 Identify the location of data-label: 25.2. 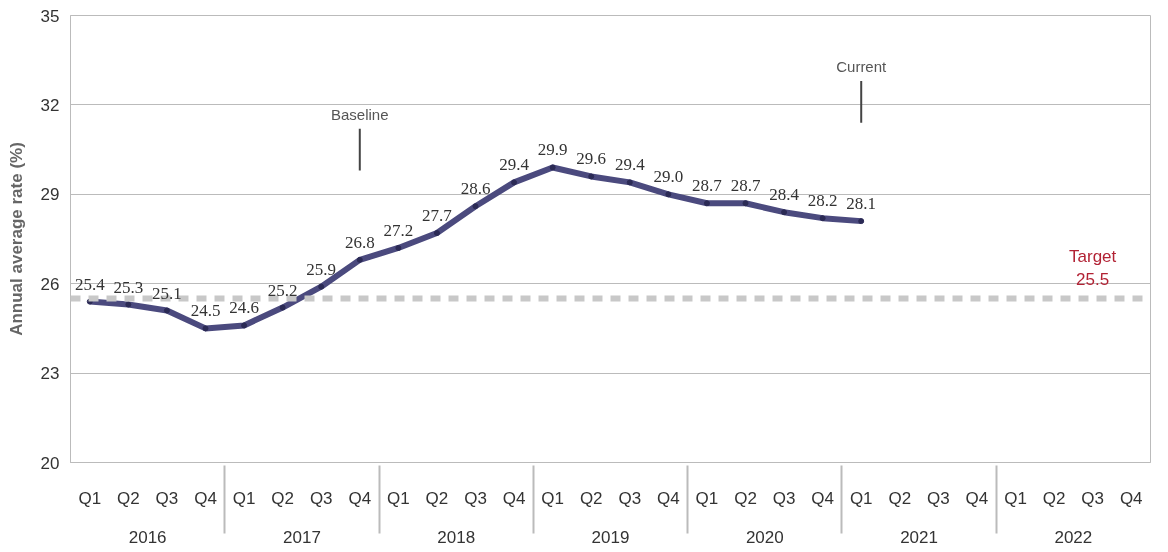
(282, 290).